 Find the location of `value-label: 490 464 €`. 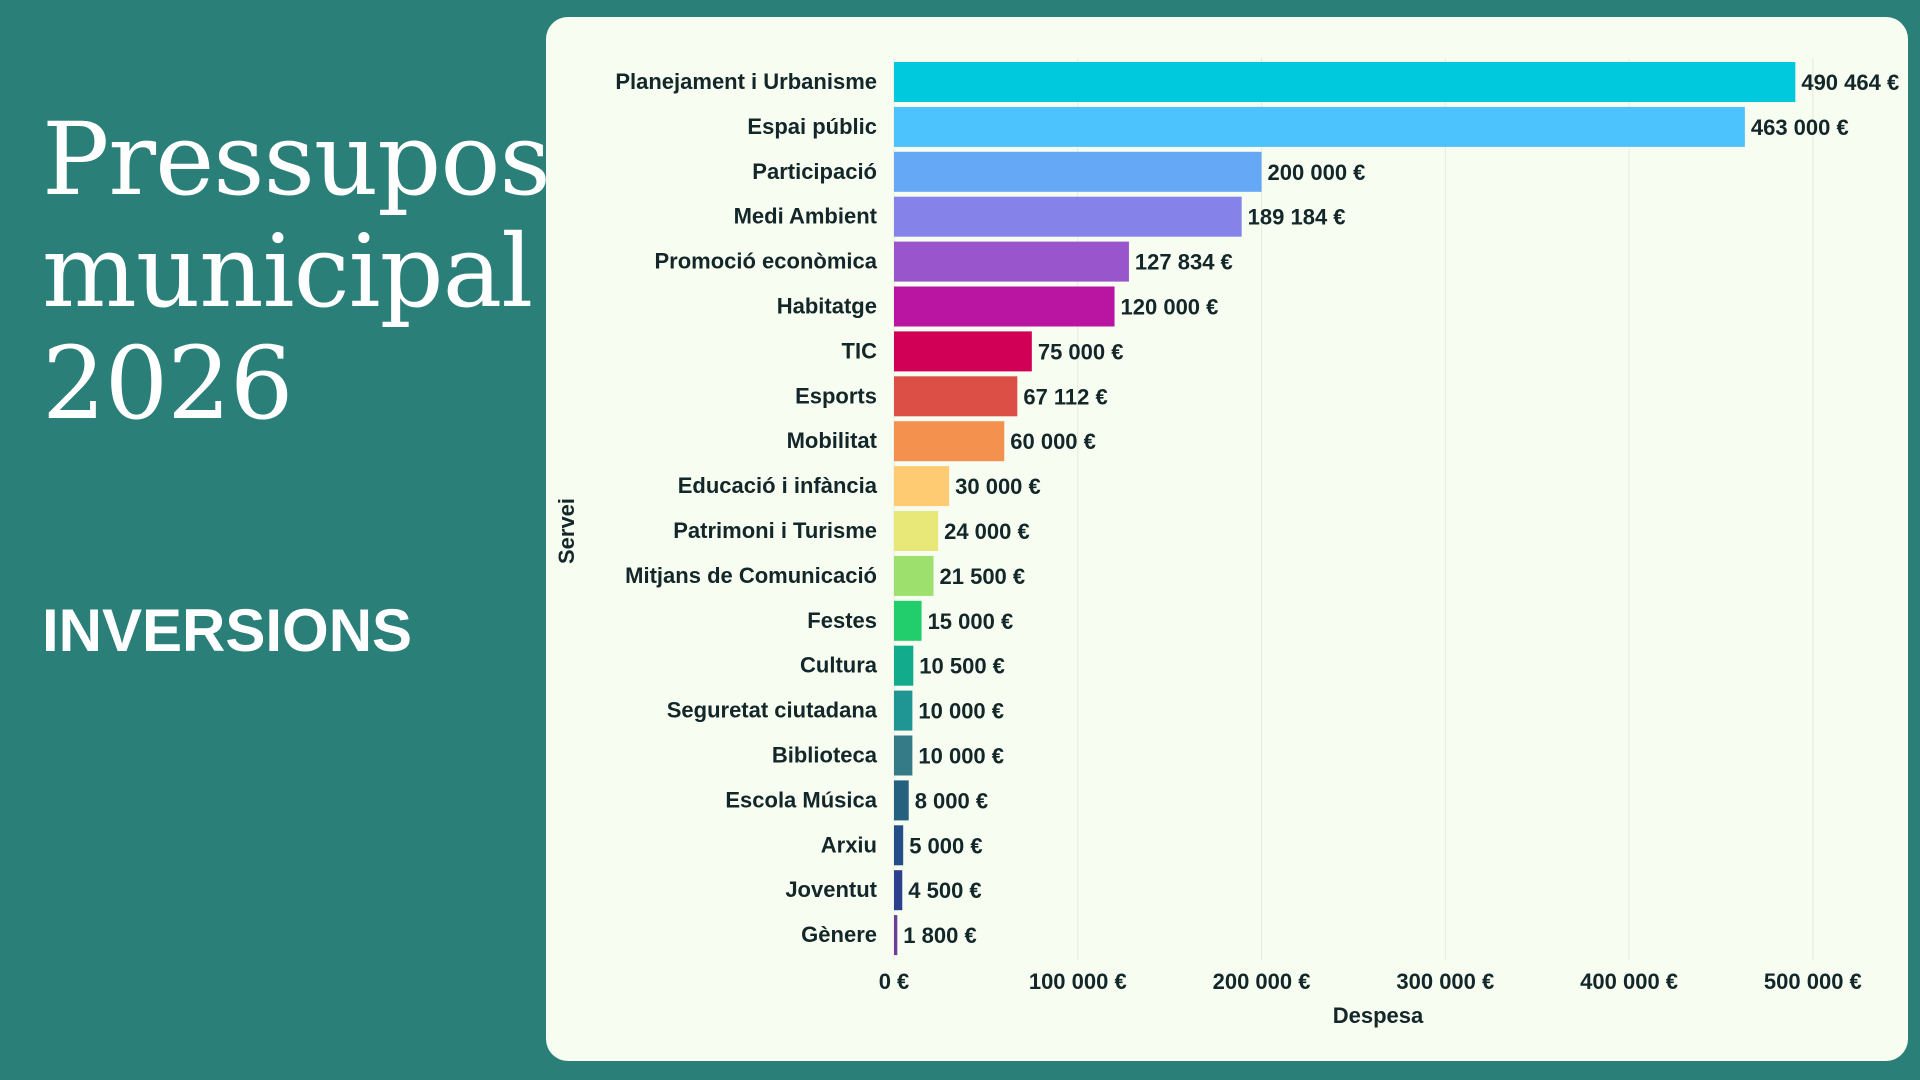

value-label: 490 464 € is located at coordinates (1850, 82).